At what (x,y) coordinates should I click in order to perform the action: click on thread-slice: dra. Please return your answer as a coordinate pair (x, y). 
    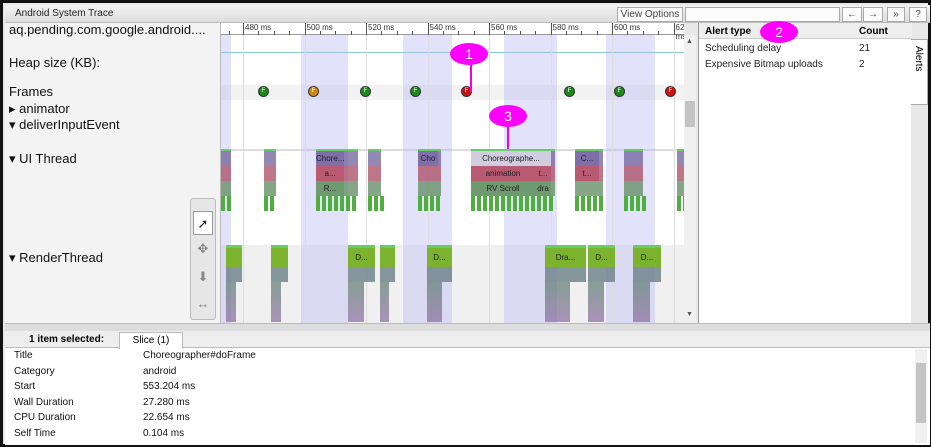
    Looking at the image, I should click on (543, 188).